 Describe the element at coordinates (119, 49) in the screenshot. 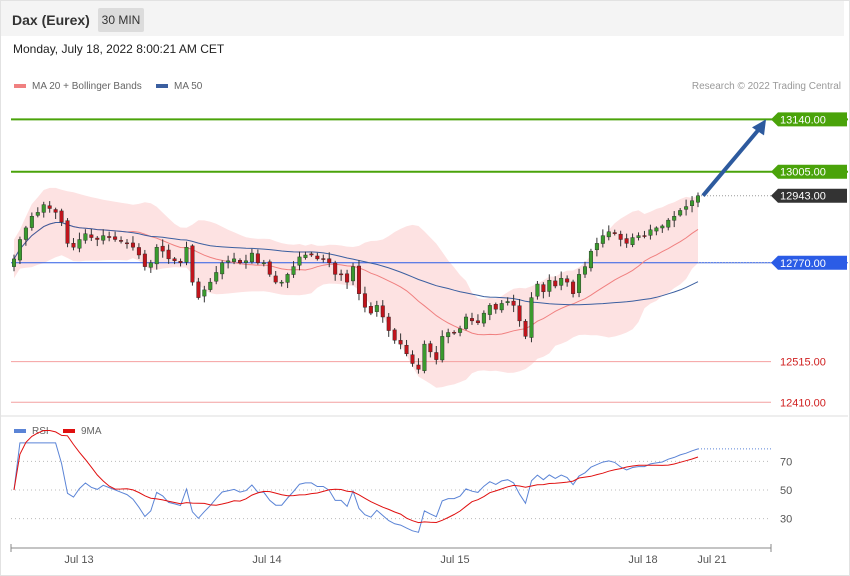

I see `chart-datetime: Monday, July 18, 2022 8:00:21 AM CET` at that location.